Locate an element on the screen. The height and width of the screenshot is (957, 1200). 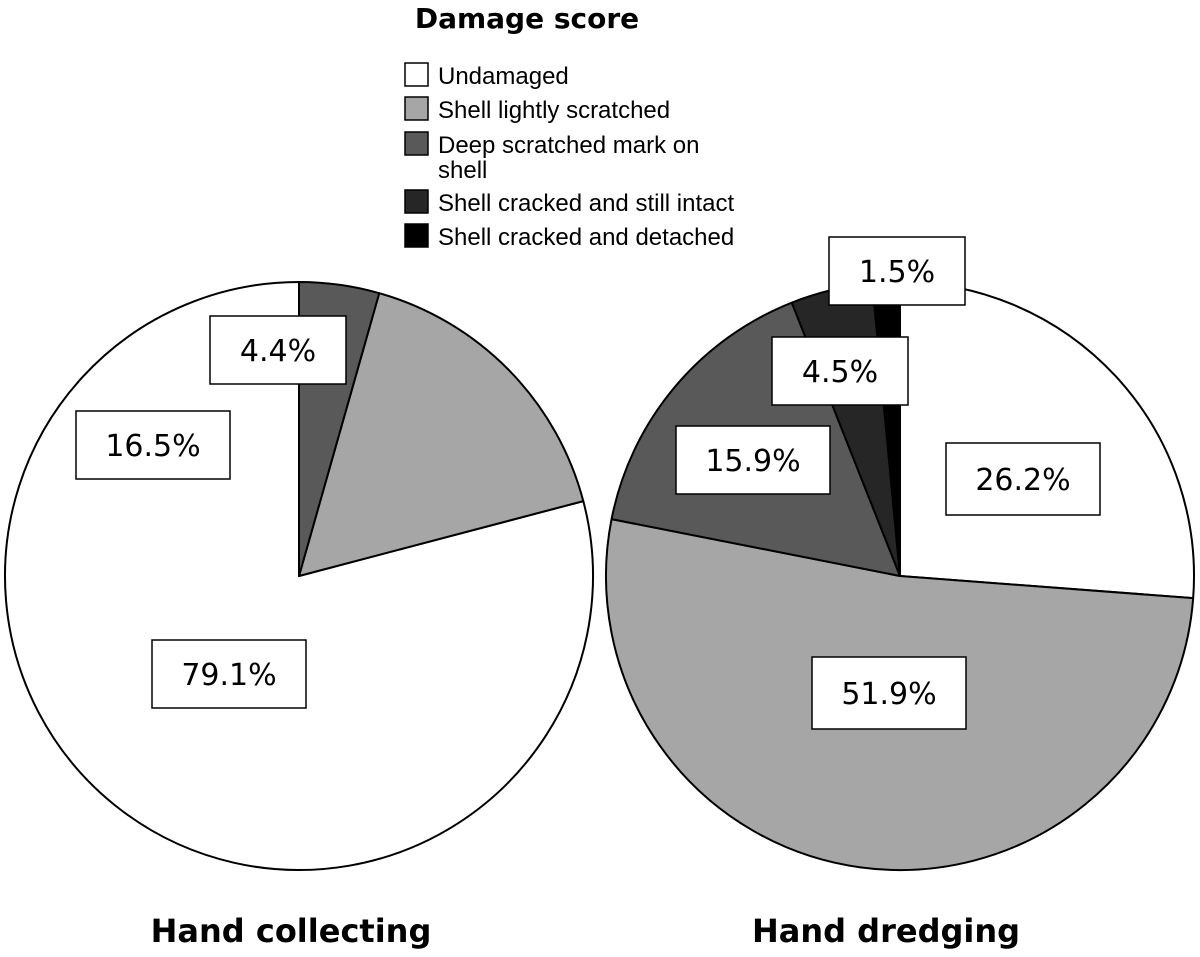
data-label: 26.2% is located at coordinates (1022, 480).